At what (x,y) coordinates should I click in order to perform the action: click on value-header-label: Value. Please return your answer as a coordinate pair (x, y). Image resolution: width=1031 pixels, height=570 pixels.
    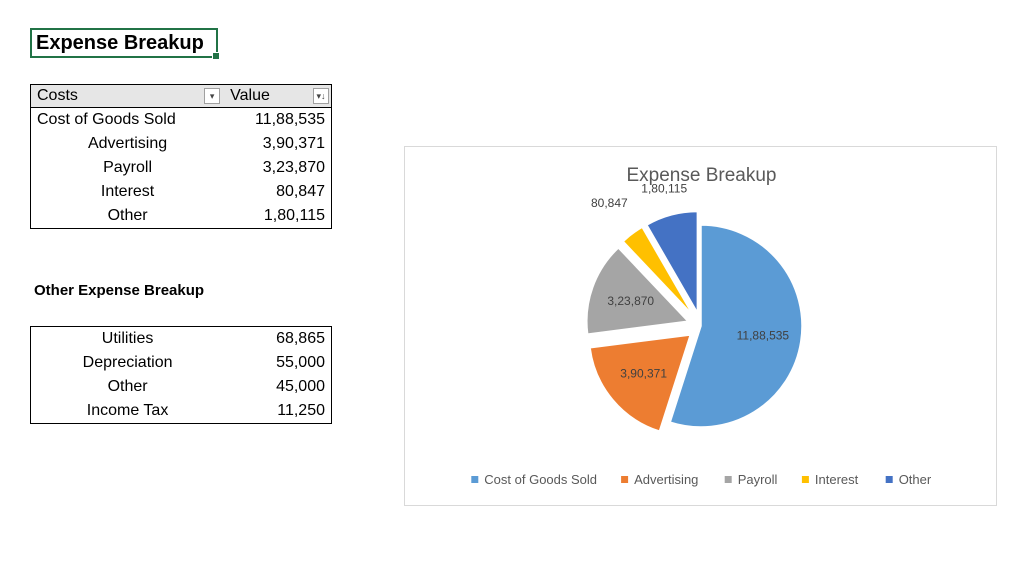
    Looking at the image, I should click on (250, 95).